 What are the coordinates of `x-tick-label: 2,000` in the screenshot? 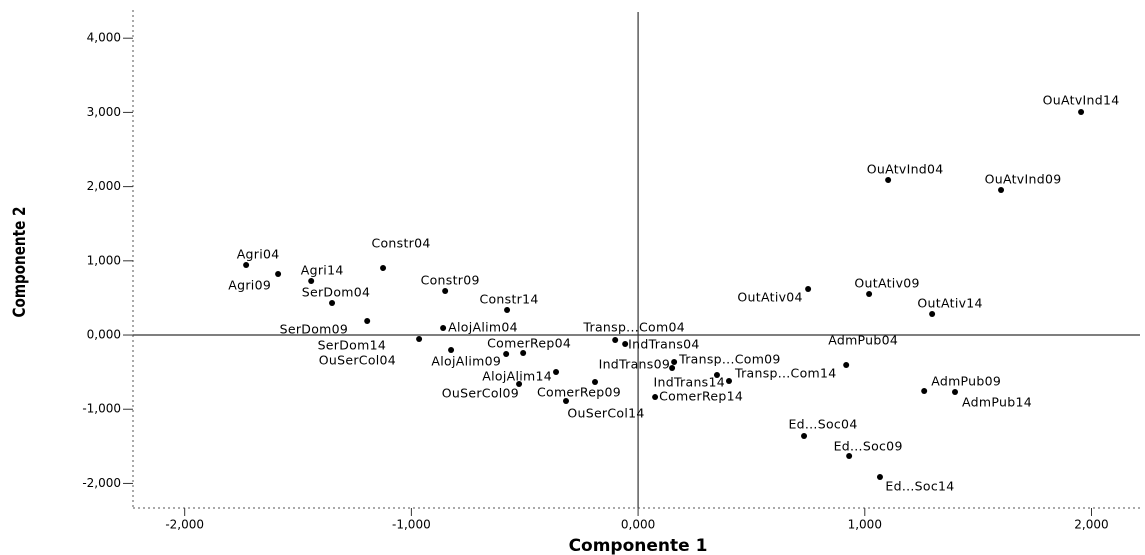 It's located at (1091, 525).